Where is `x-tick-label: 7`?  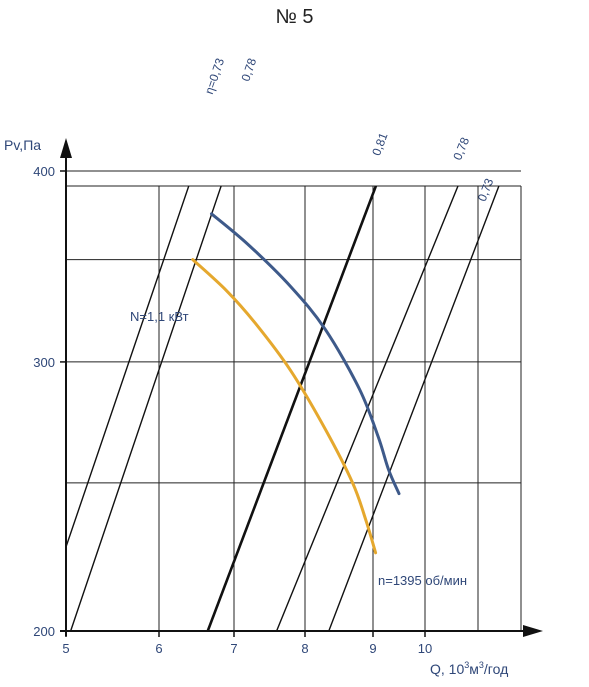 x-tick-label: 7 is located at coordinates (233, 648).